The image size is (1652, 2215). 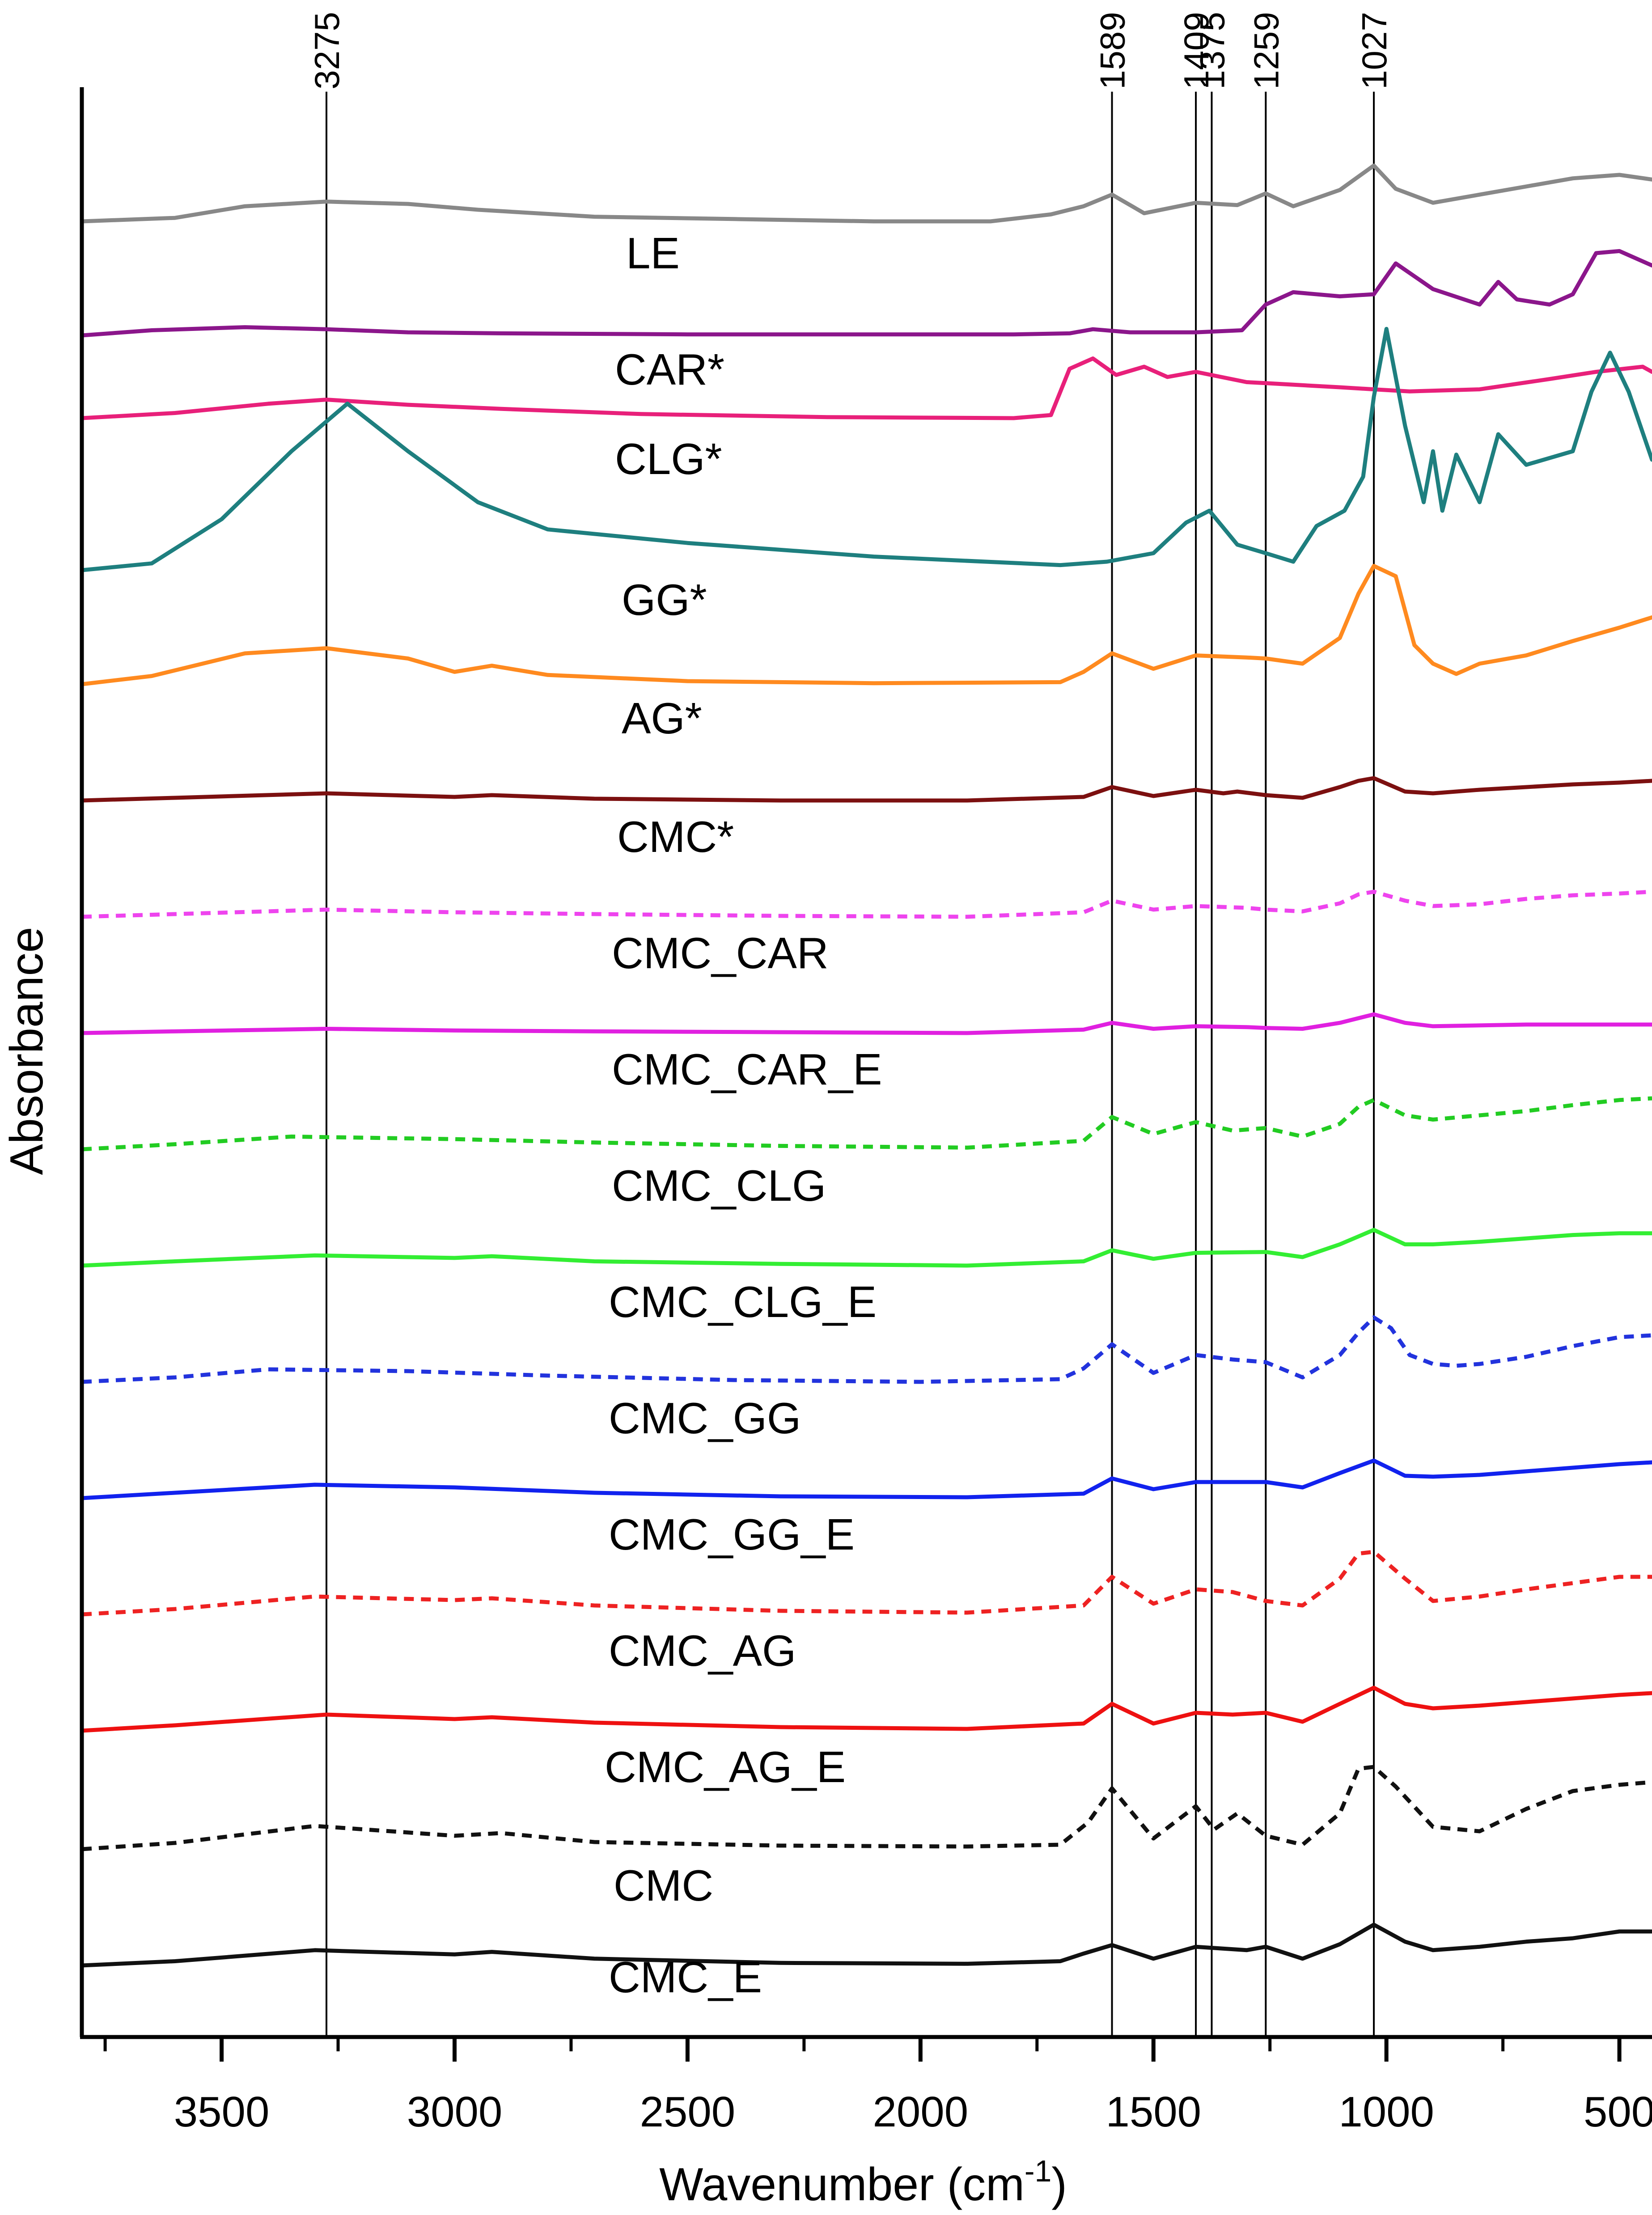 What do you see at coordinates (866, 1248) in the screenshot?
I see `series-line-cmc-clg-e` at bounding box center [866, 1248].